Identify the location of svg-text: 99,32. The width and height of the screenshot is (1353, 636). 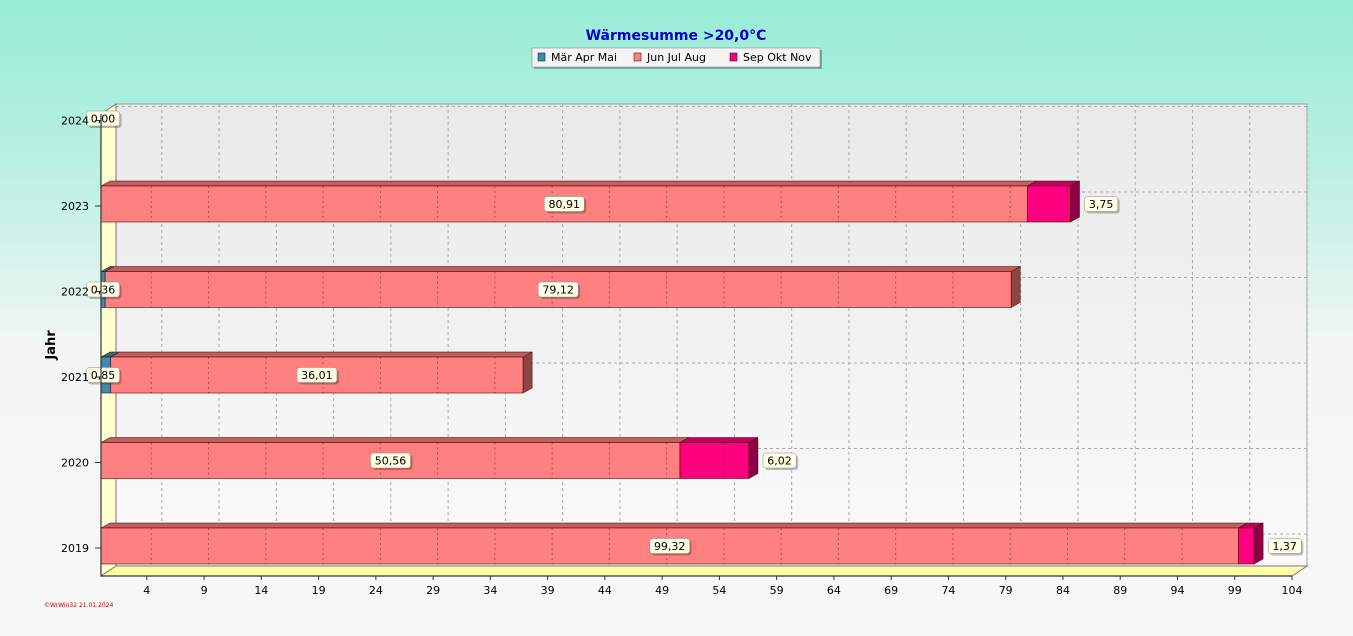
(670, 546).